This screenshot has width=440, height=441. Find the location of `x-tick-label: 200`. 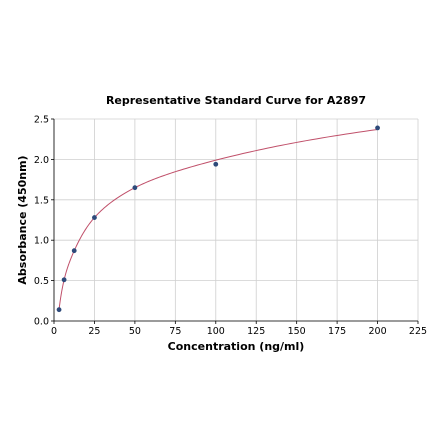

x-tick-label: 200 is located at coordinates (377, 331).